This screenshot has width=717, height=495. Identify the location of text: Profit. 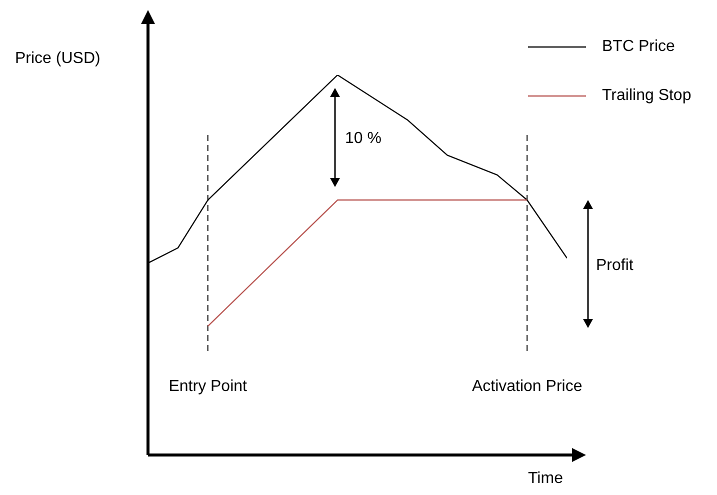
(615, 266).